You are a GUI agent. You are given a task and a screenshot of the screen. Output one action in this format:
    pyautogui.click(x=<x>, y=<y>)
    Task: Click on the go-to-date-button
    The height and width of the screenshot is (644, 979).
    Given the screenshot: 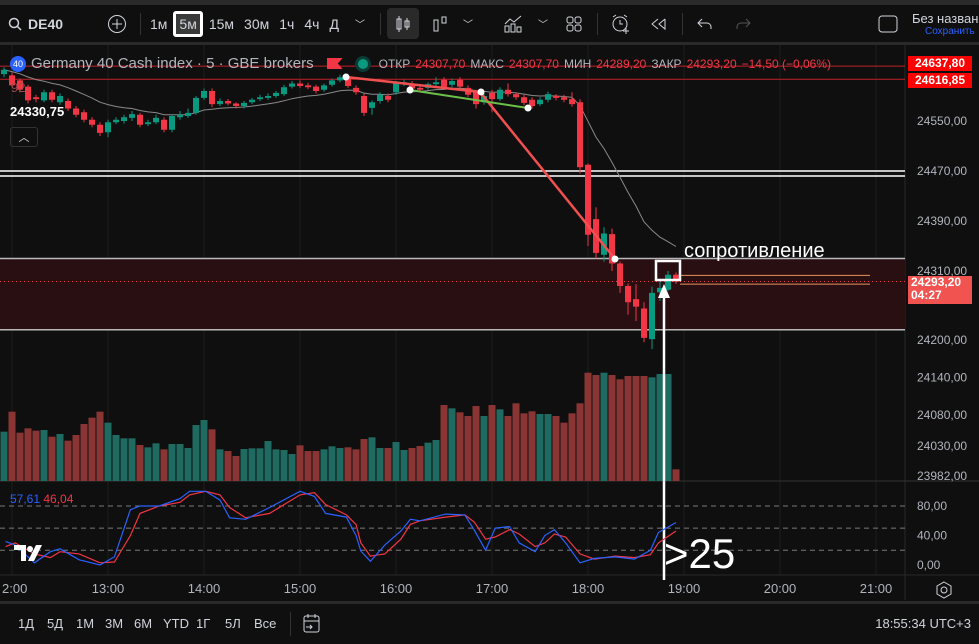 What is the action you would take?
    pyautogui.click(x=312, y=624)
    